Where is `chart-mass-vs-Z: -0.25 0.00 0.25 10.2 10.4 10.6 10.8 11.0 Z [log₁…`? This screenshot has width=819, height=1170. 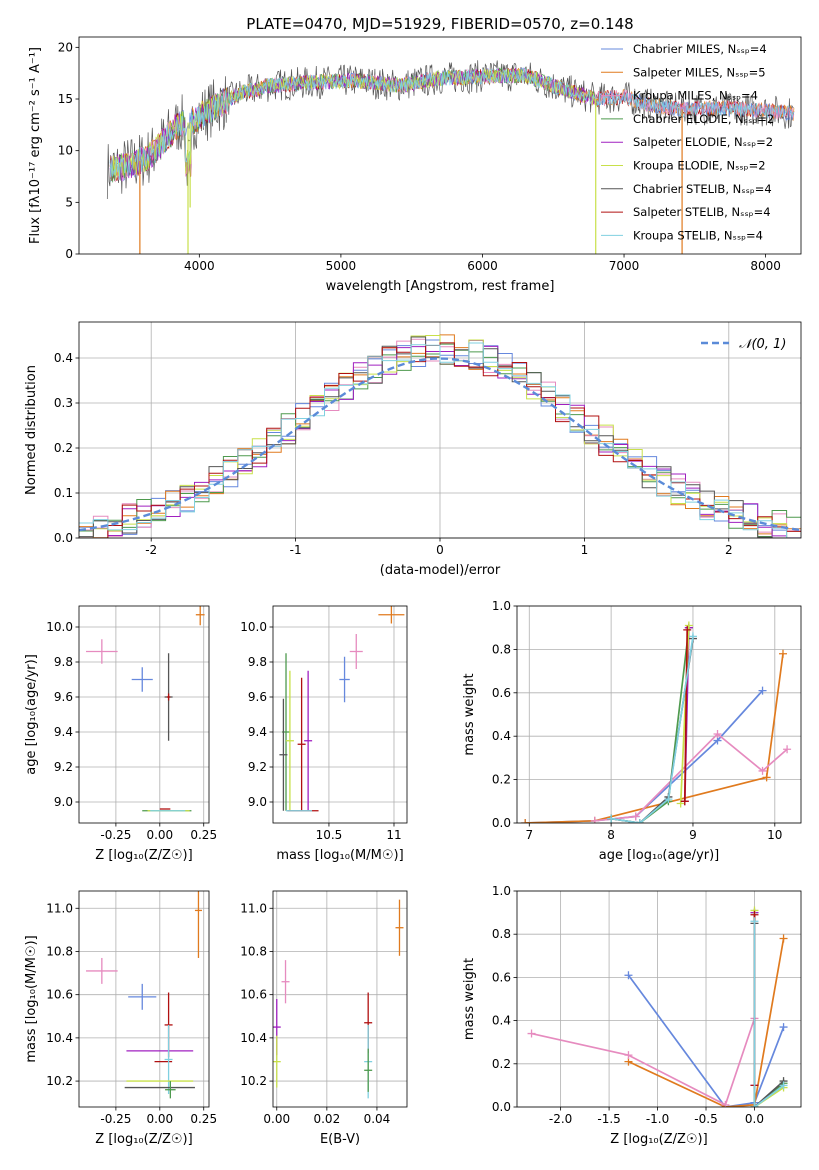
chart-mass-vs-Z: -0.25 0.00 0.25 10.2 10.4 10.6 10.8 11.0 Z [log₁… is located at coordinates (120, 1018).